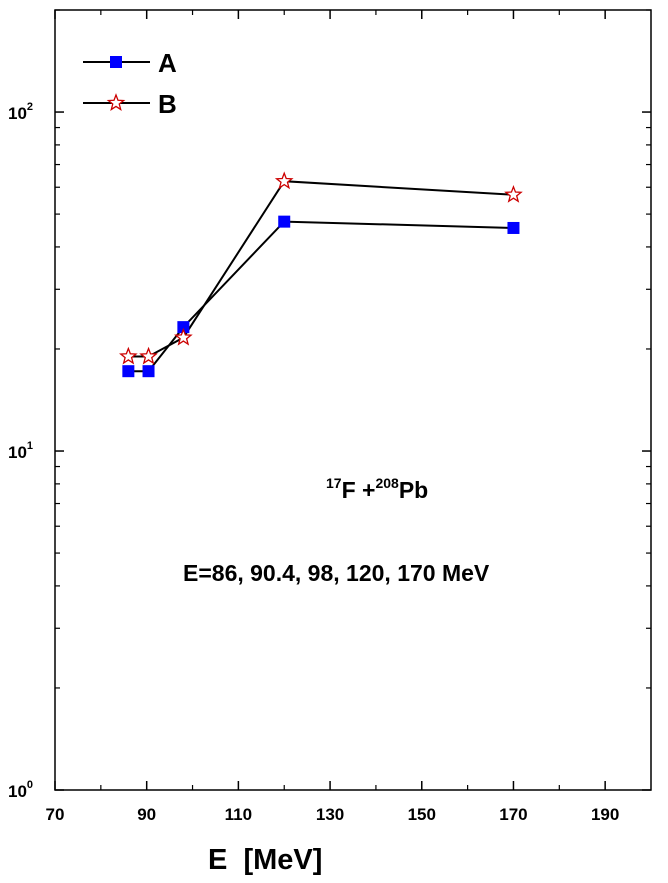  What do you see at coordinates (167, 63) in the screenshot?
I see `legend-label-a: A` at bounding box center [167, 63].